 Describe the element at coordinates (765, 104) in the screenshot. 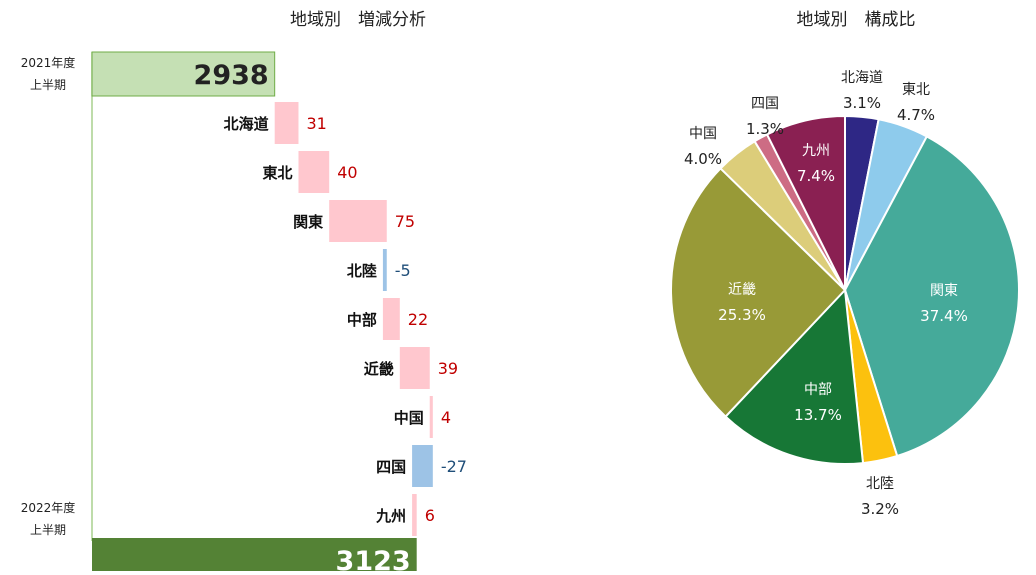

I see `pie-slice-label: 四国` at that location.